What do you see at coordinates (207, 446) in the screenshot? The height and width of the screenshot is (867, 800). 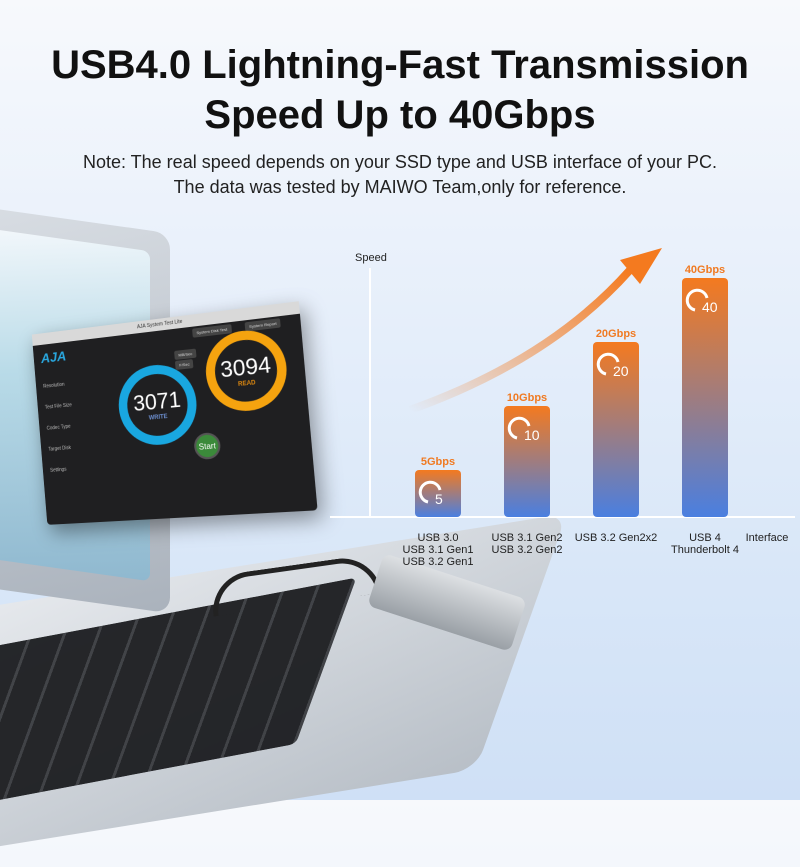 I see `start-button: Start` at bounding box center [207, 446].